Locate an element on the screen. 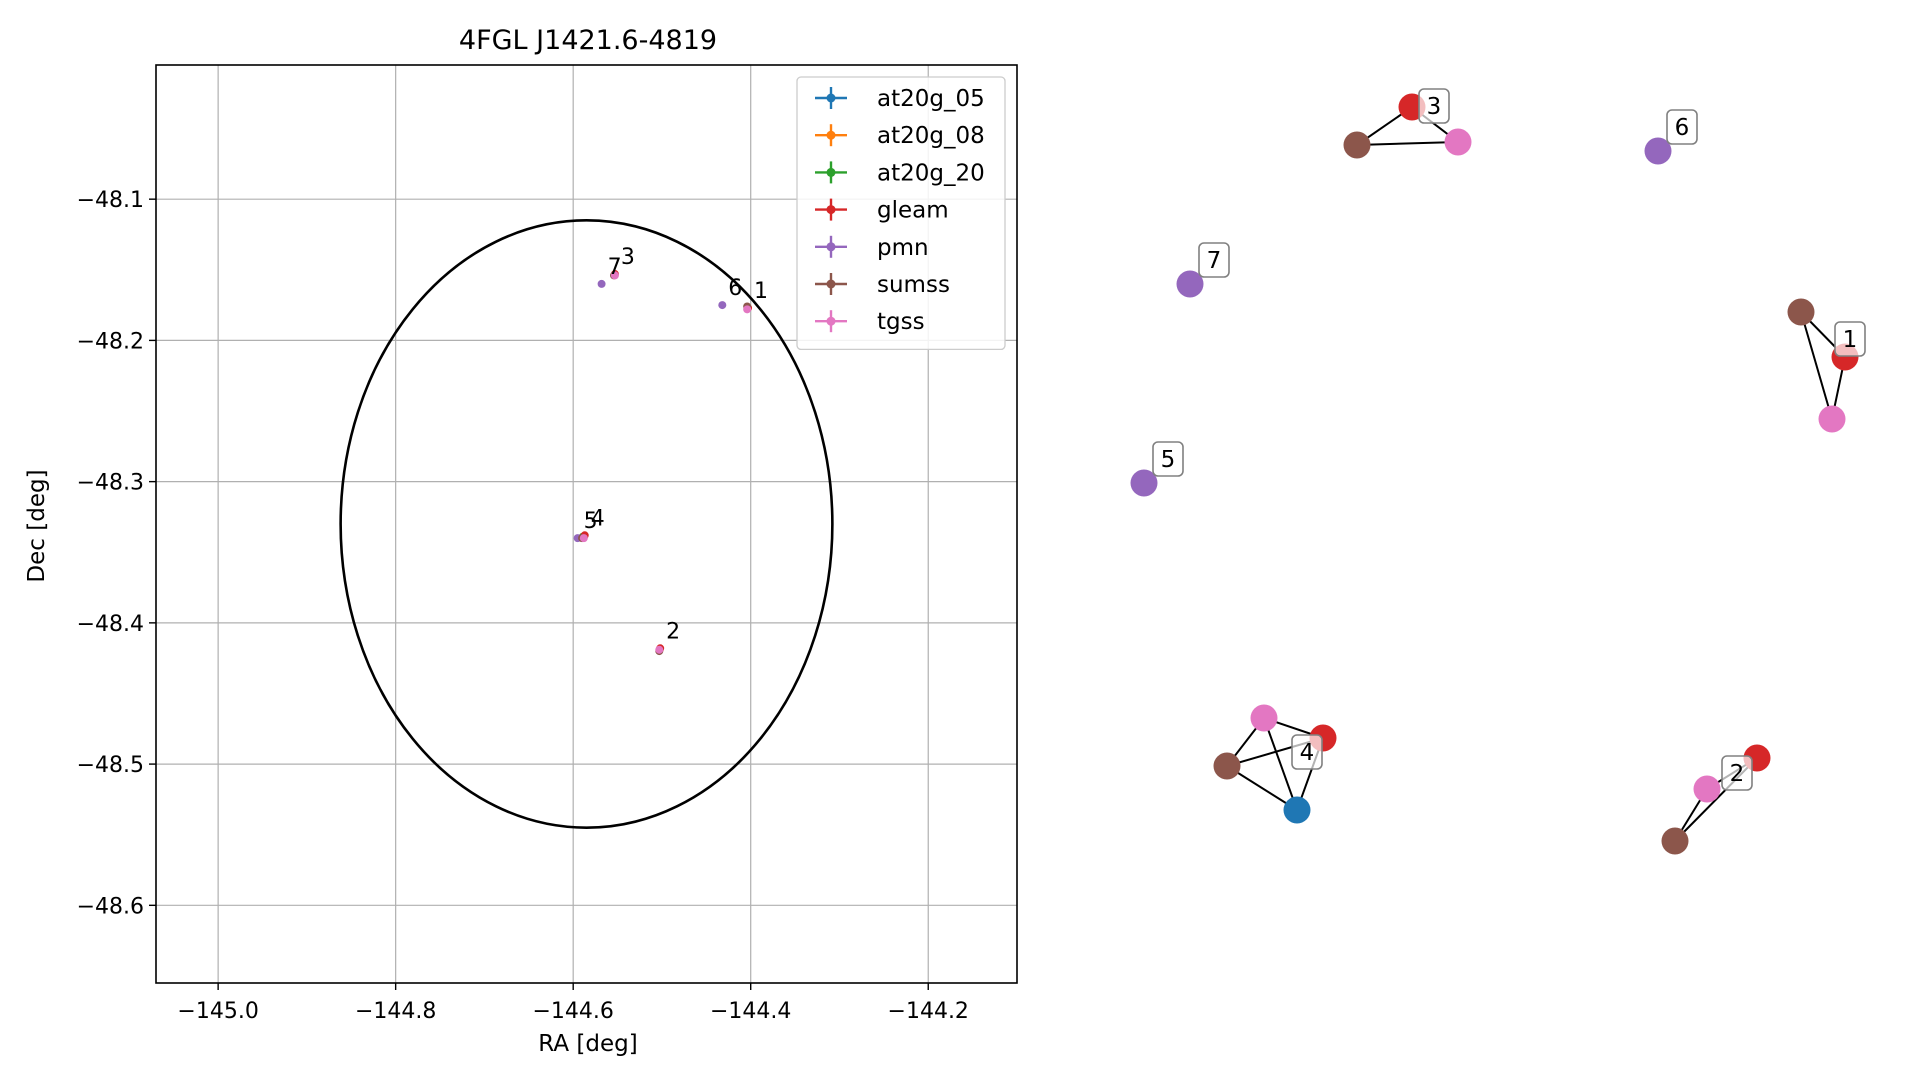 This screenshot has width=1919, height=1080. node-3-tgss is located at coordinates (1458, 142).